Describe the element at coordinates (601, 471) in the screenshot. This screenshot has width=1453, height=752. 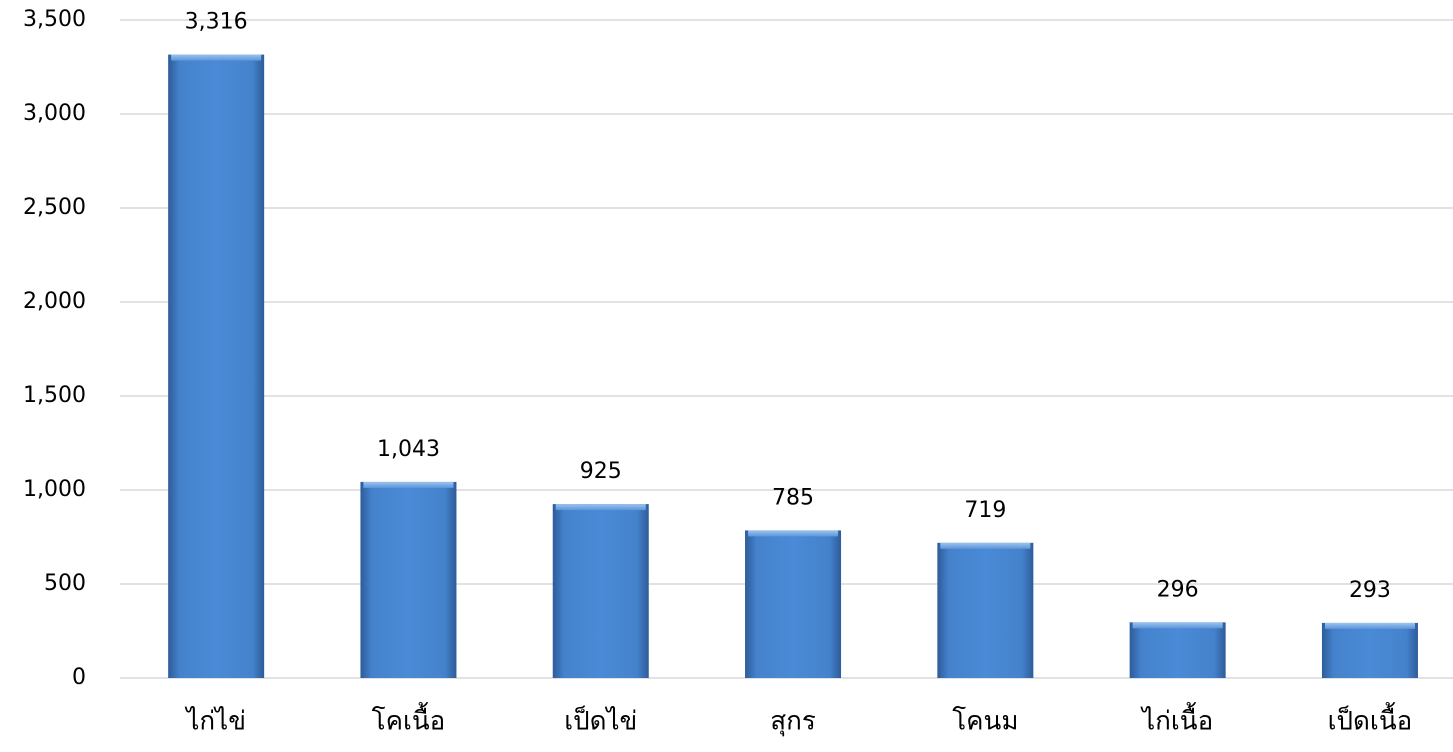
I see `value-label: 925` at that location.